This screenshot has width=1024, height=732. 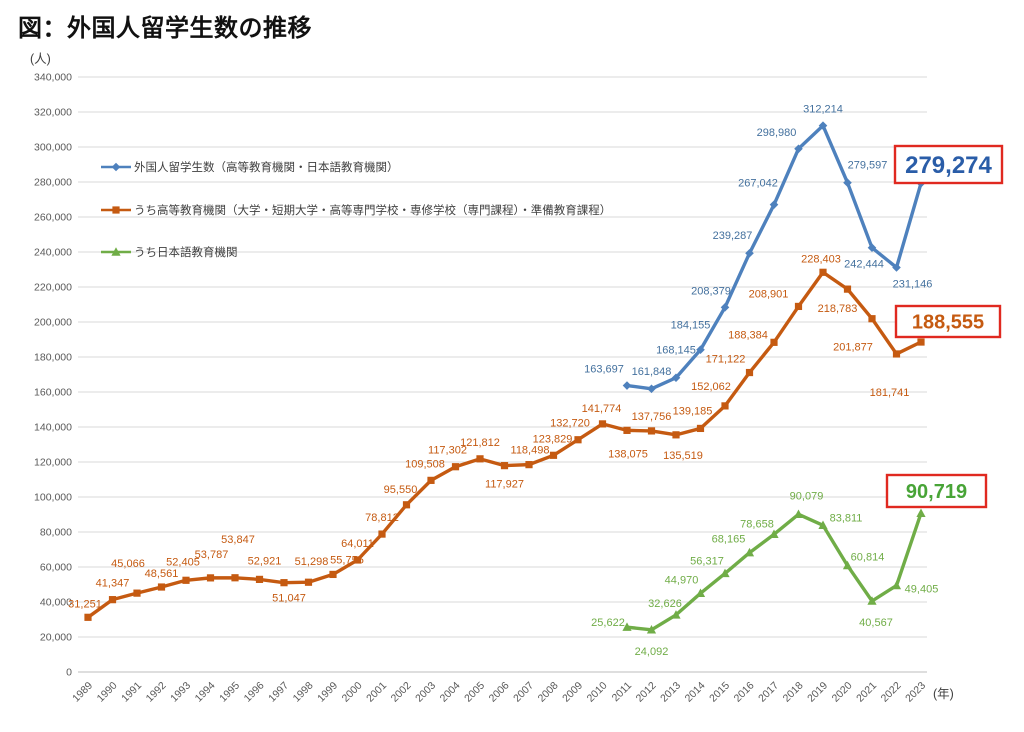 I want to click on data-label: 267,042, so click(x=758, y=184).